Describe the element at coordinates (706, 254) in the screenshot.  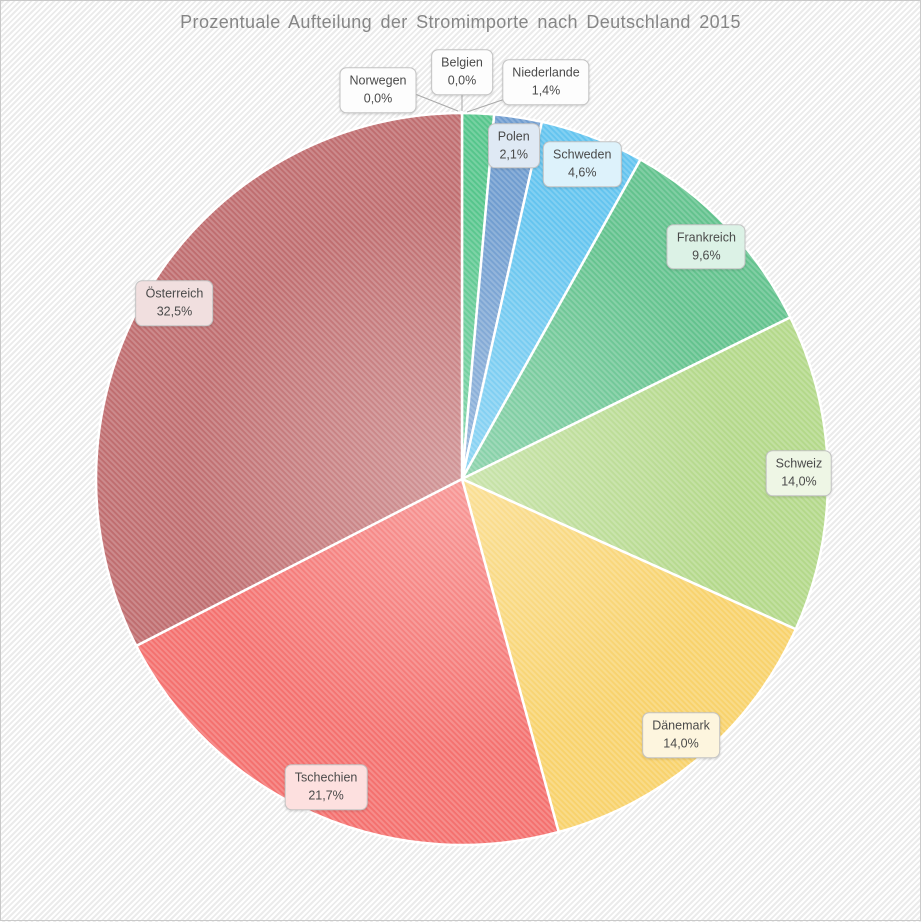
I see `slice-label-value: 9,6%` at that location.